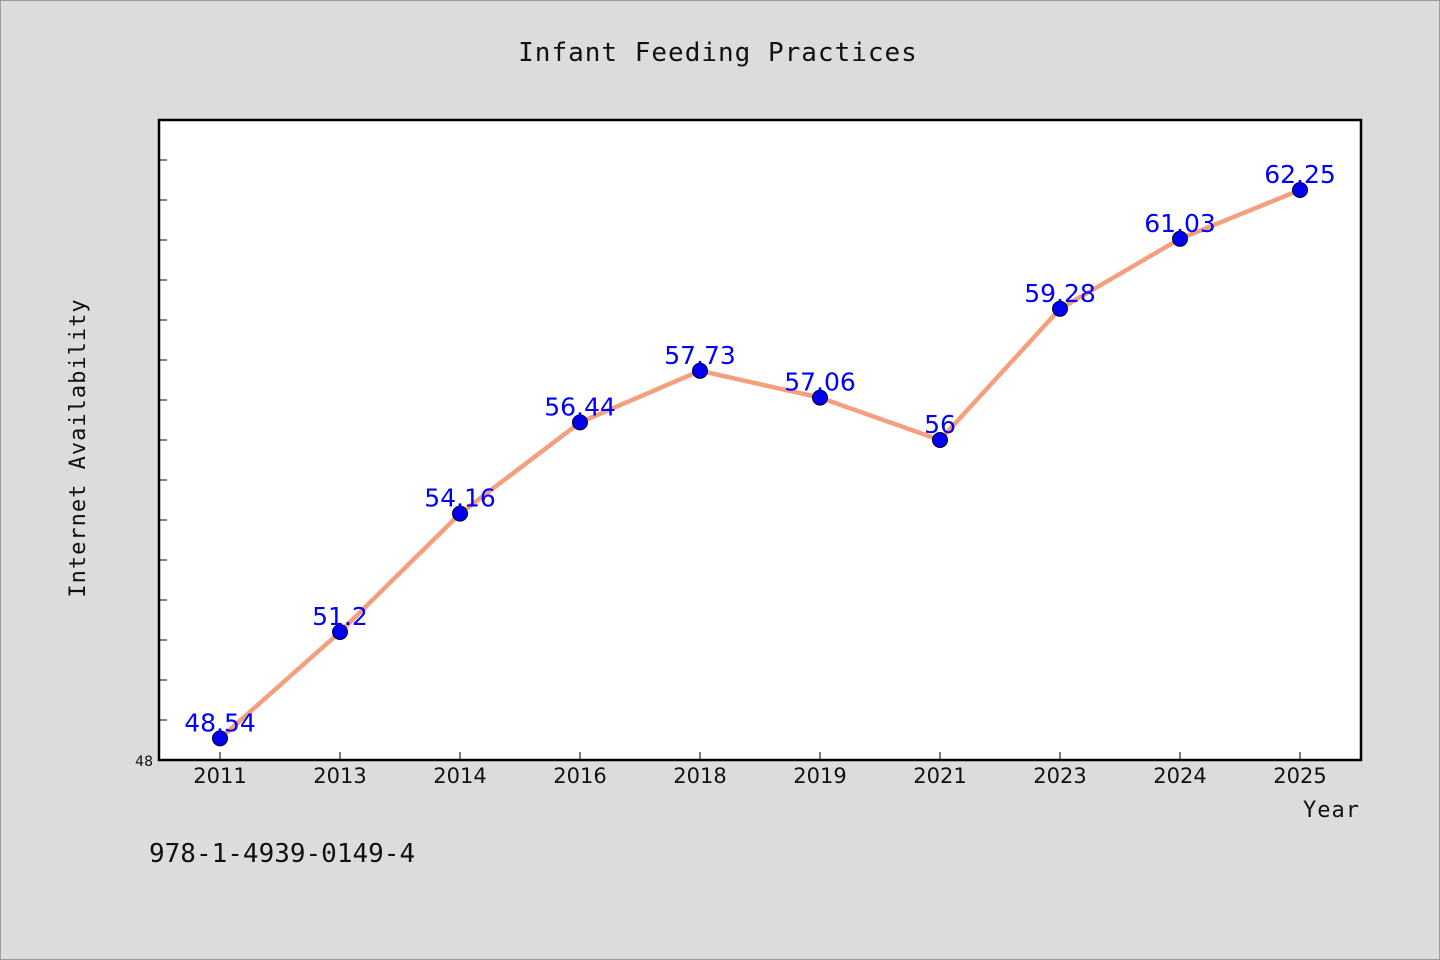  Describe the element at coordinates (699, 776) in the screenshot. I see `x-tick-label: 2018` at that location.